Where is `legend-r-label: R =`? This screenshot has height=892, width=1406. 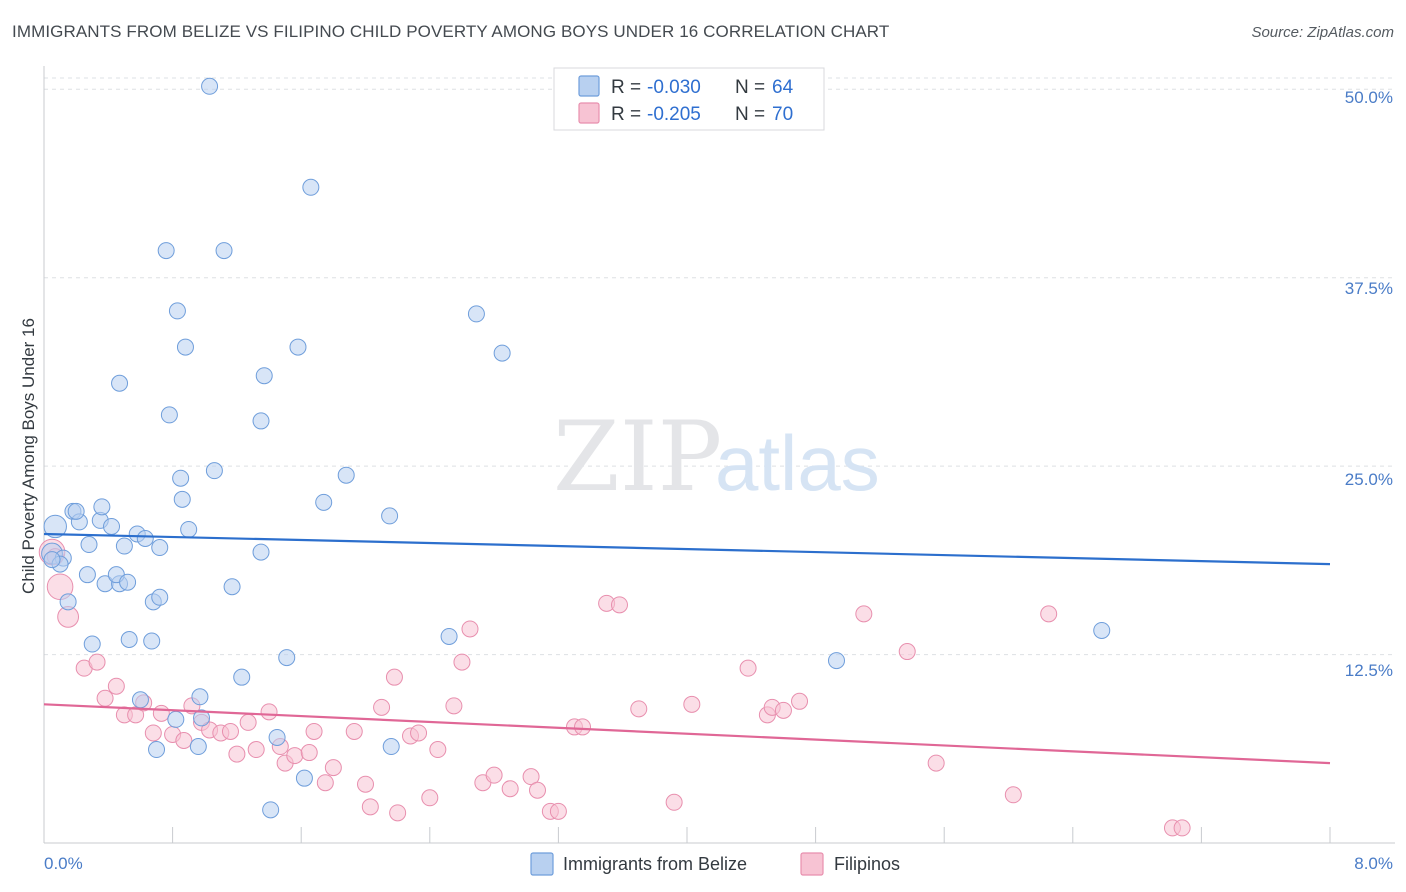
legend-r-label: R = is located at coordinates (626, 114).